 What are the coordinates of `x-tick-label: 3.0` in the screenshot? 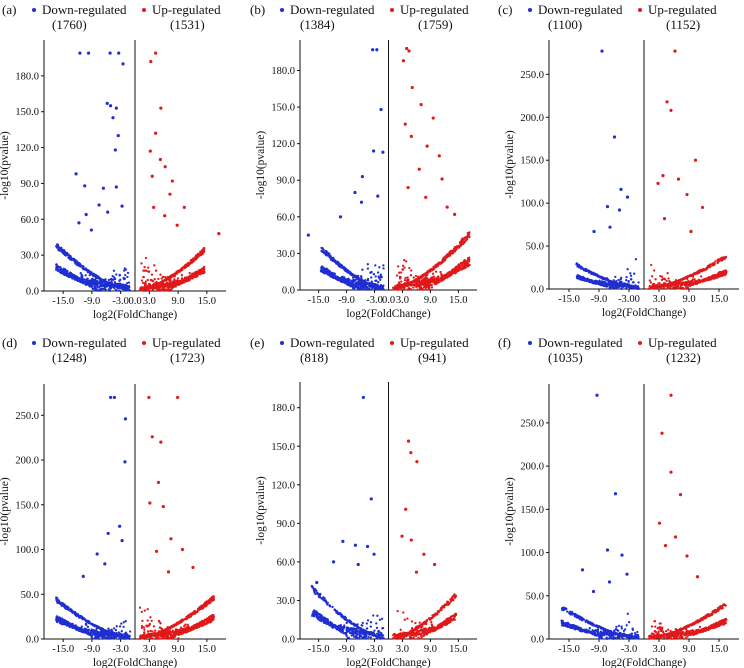 It's located at (149, 301).